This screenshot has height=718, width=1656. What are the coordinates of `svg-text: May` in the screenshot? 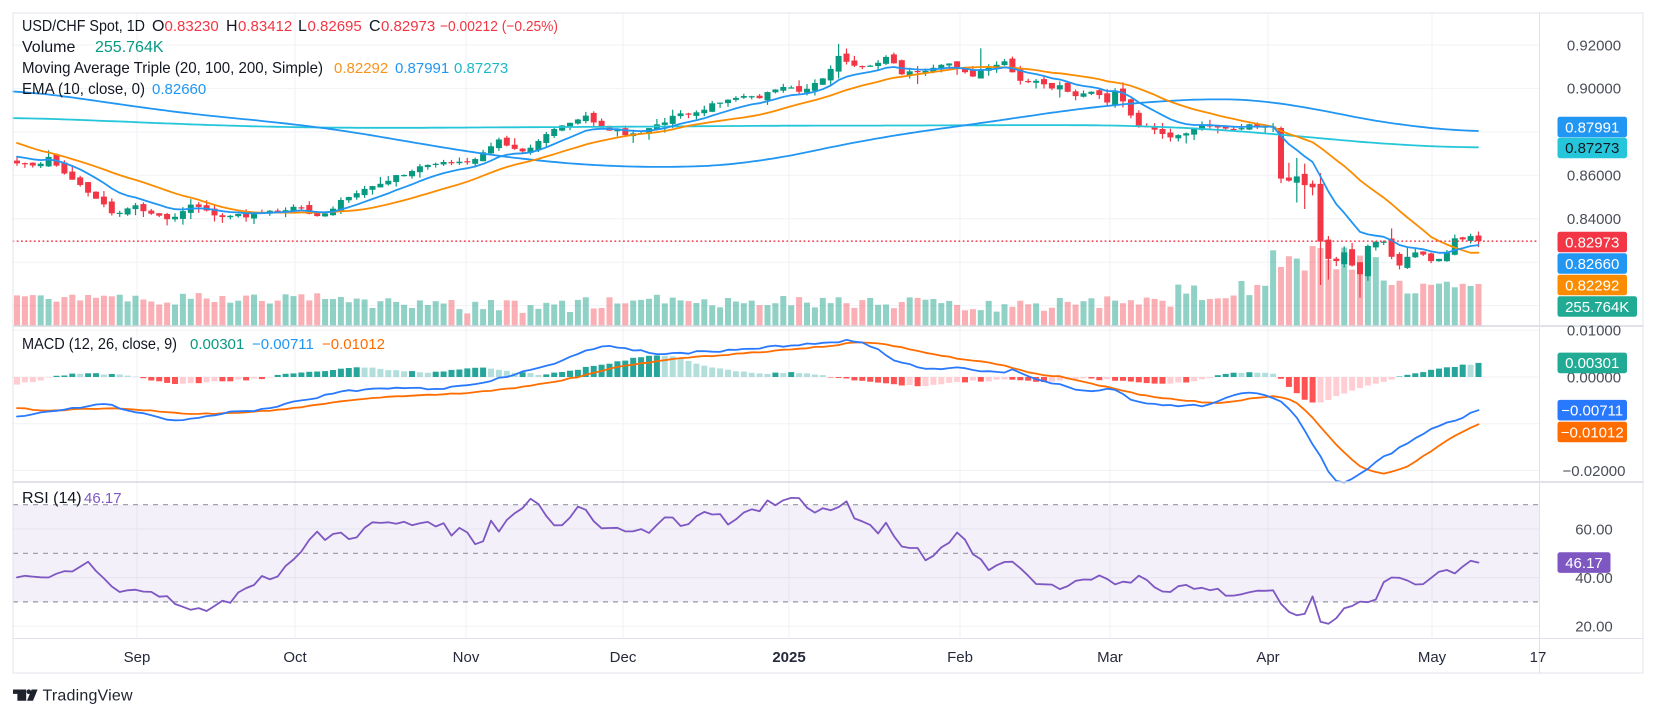 It's located at (1432, 657).